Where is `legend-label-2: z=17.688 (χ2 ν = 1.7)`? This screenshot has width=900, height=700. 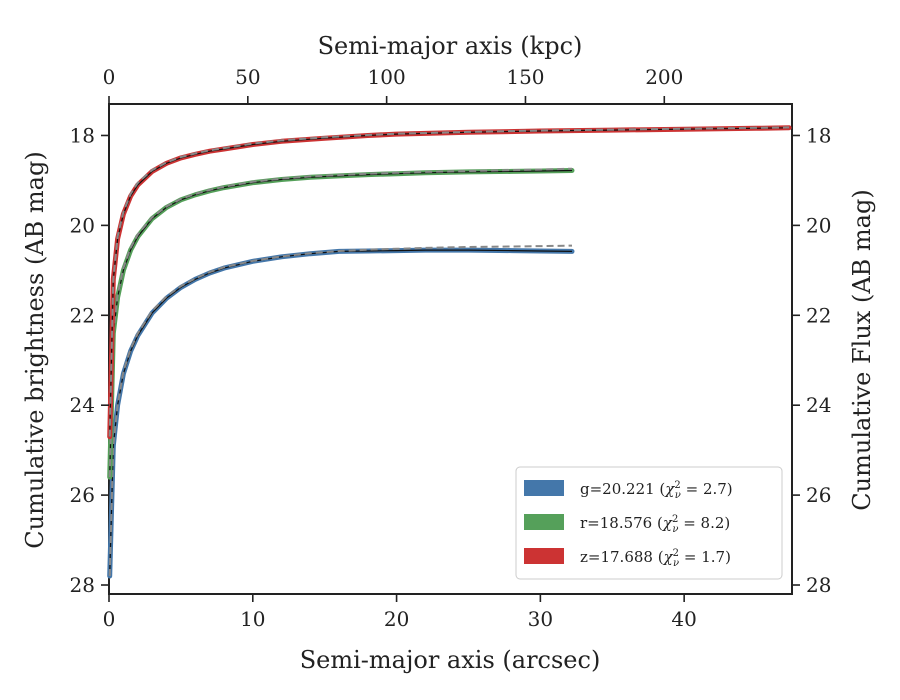
legend-label-2: z=17.688 (χ2 ν = 1.7) is located at coordinates (655, 558).